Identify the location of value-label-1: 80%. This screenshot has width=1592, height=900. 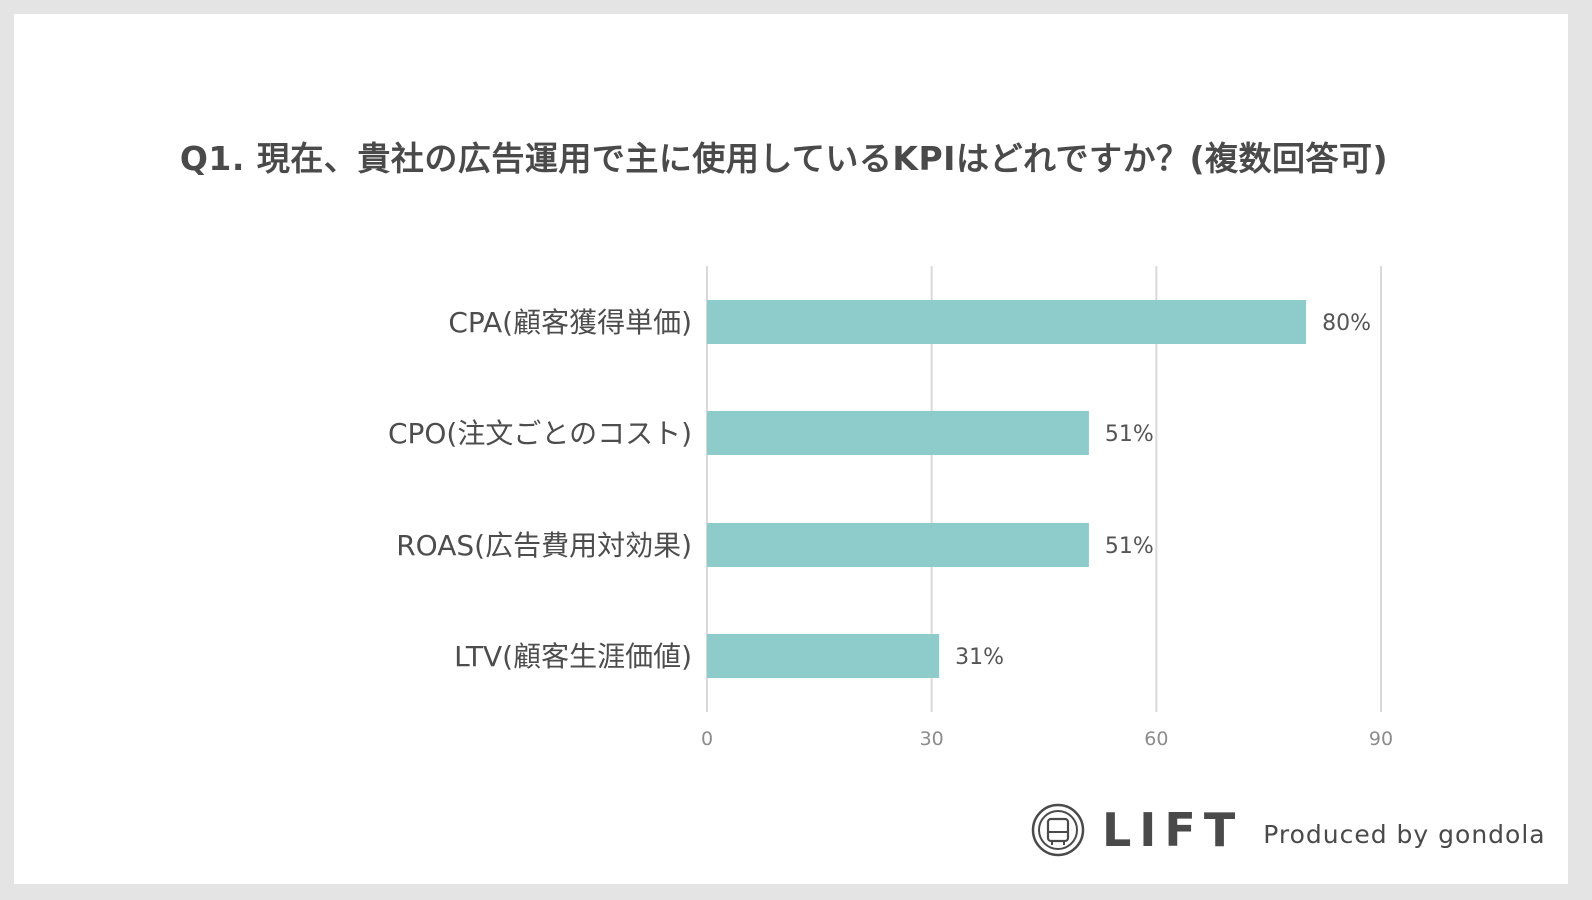
(1346, 323).